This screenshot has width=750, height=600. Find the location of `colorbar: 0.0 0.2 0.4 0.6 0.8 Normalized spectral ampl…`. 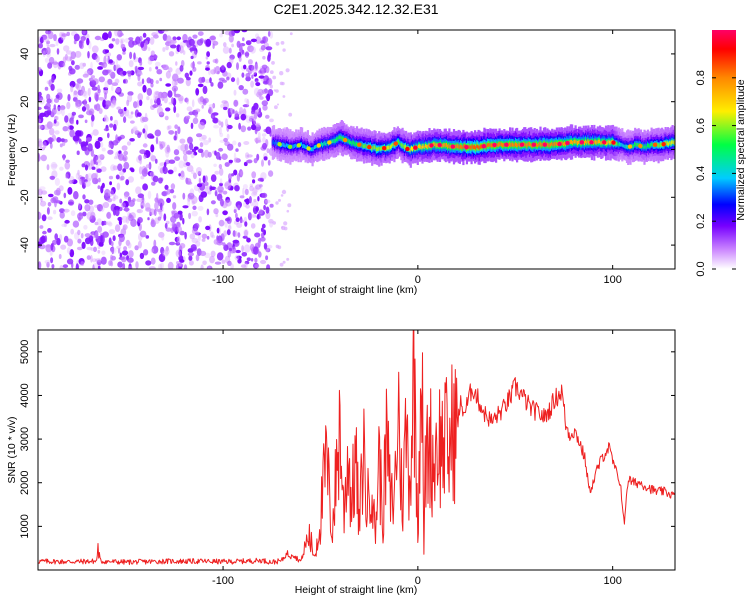

colorbar: 0.0 0.2 0.4 0.6 0.8 Normalized spectral ampl… is located at coordinates (721, 153).